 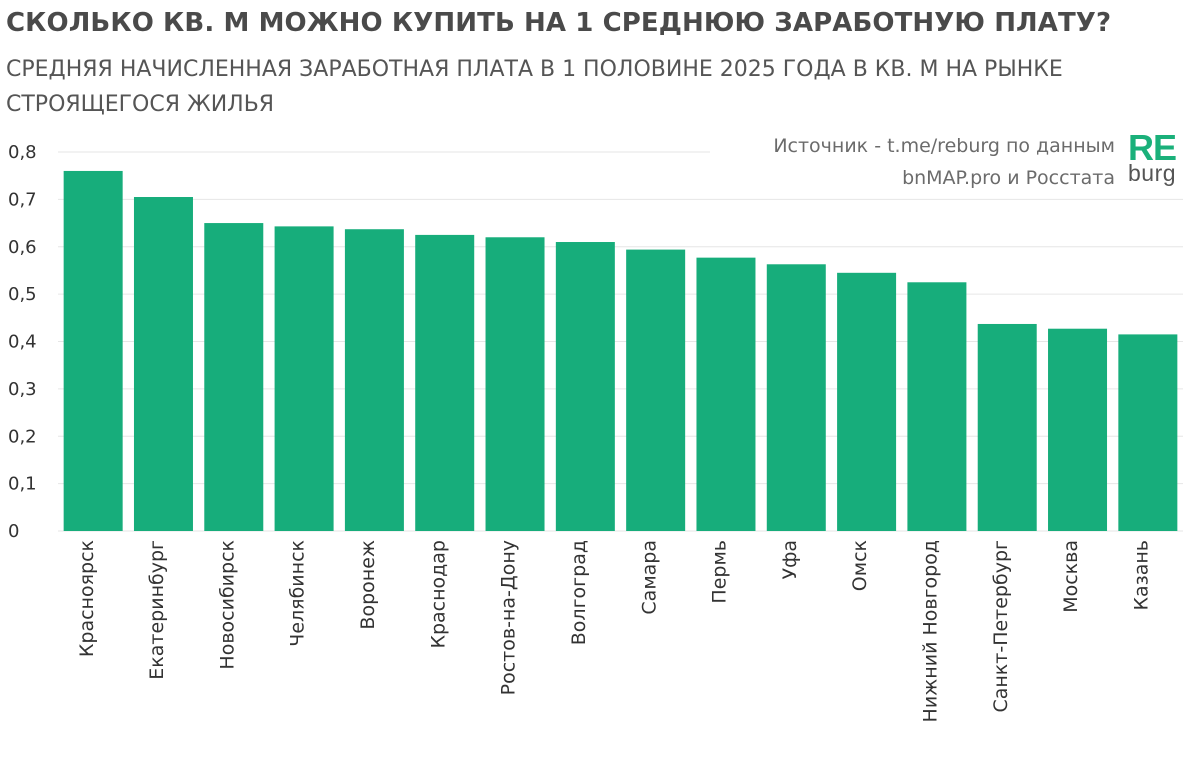 I want to click on x-tick-label: Санкт-Петербург, so click(x=1001, y=626).